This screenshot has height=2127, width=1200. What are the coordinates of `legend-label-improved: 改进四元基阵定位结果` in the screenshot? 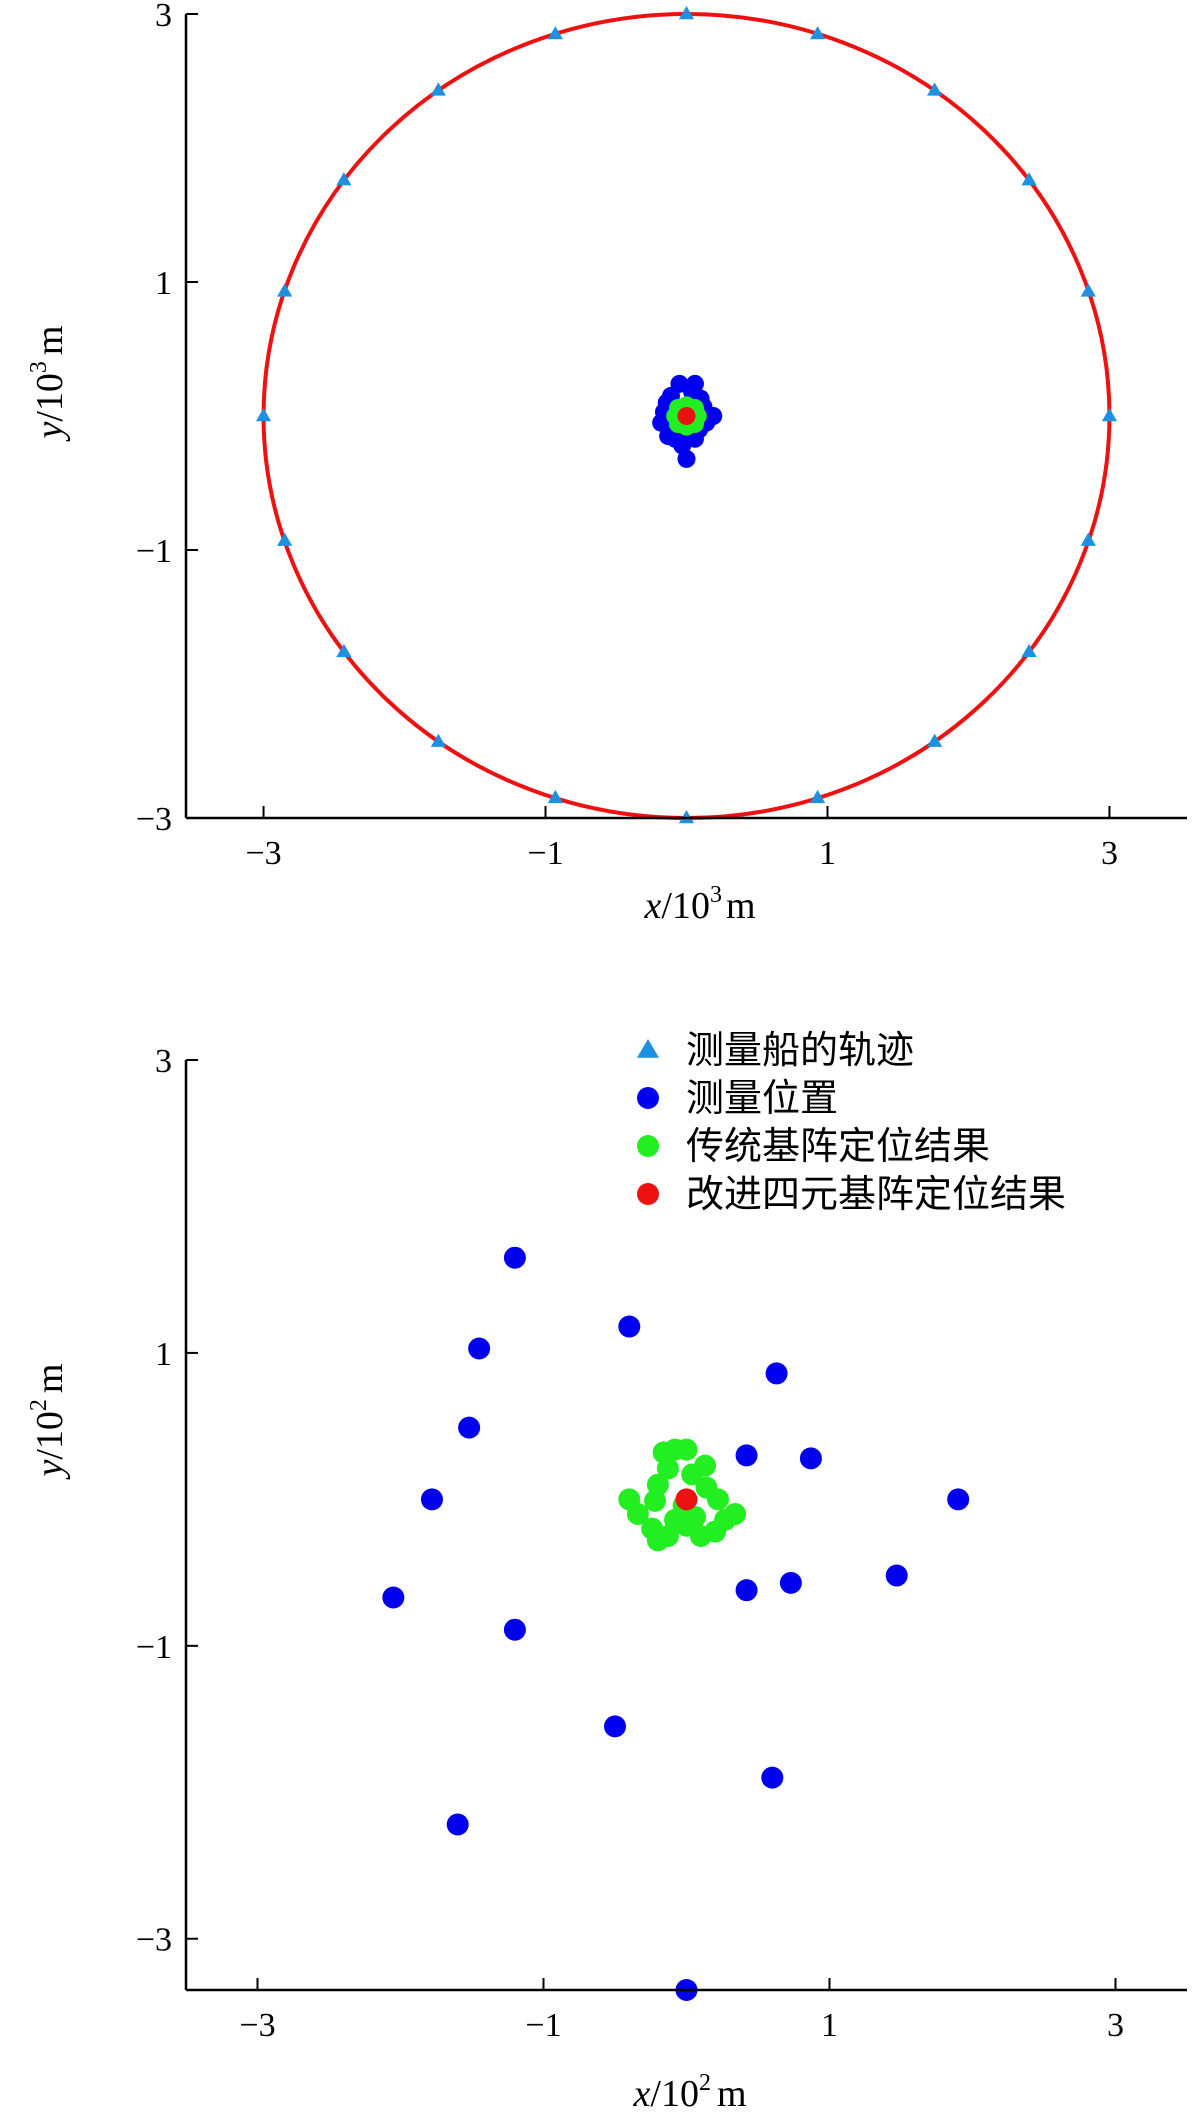 It's located at (876, 1194).